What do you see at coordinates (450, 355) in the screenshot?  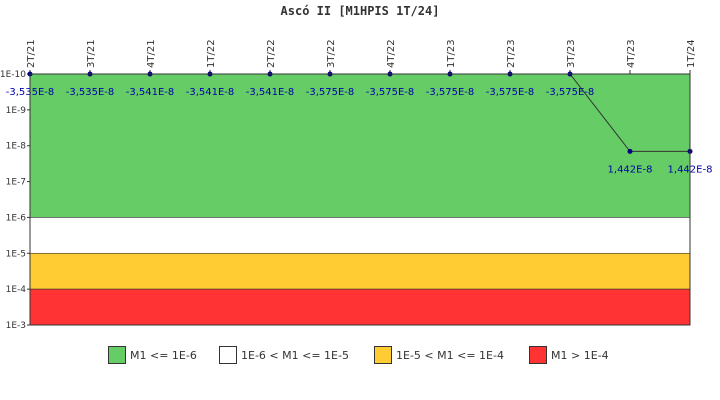 I see `legend-label: 1E-5 < M1 <= 1E-4` at bounding box center [450, 355].